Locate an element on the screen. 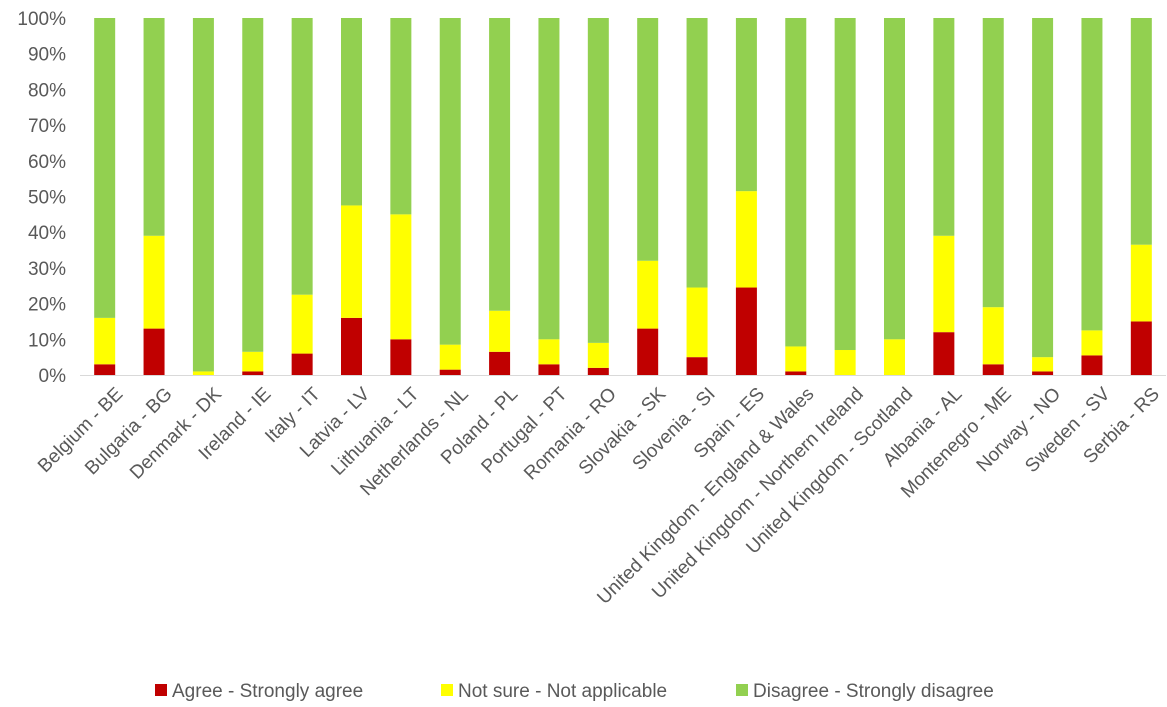  y-tick-label: 40% is located at coordinates (47, 233).